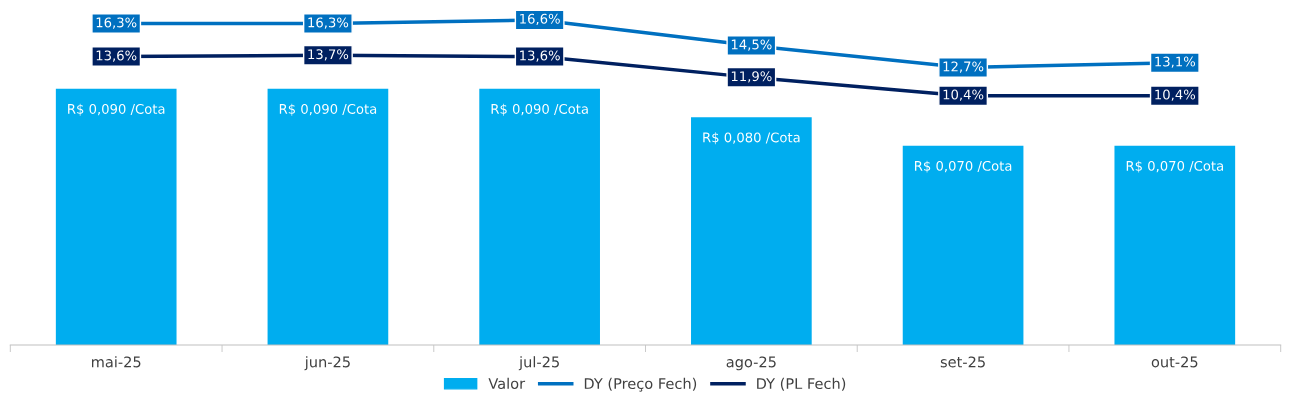 Image resolution: width=1291 pixels, height=405 pixels. I want to click on x-tick-label: out-25, so click(1174, 362).